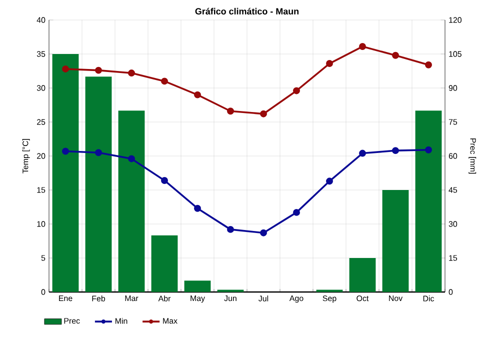 This screenshot has width=500, height=350. What do you see at coordinates (247, 11) in the screenshot?
I see `chart-title: Gráfico climático - Maun` at bounding box center [247, 11].